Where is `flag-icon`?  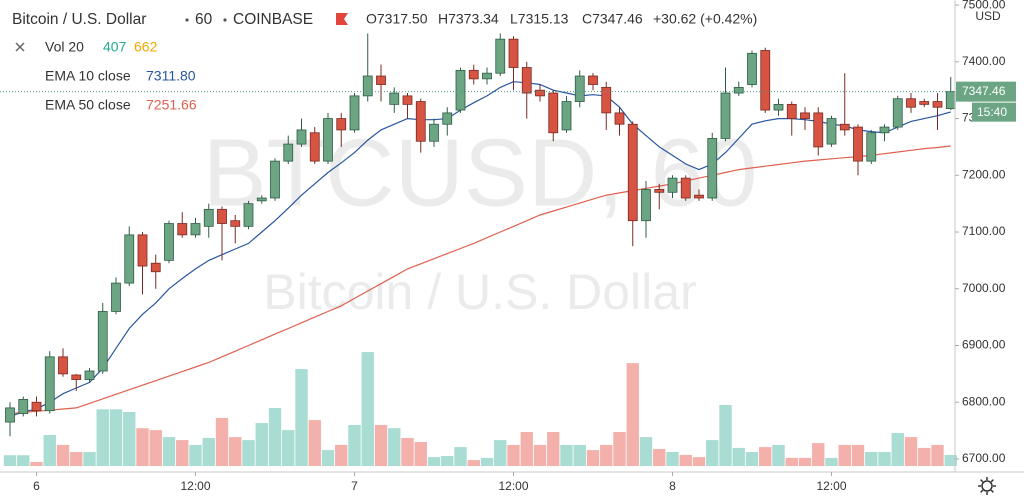 flag-icon is located at coordinates (342, 19).